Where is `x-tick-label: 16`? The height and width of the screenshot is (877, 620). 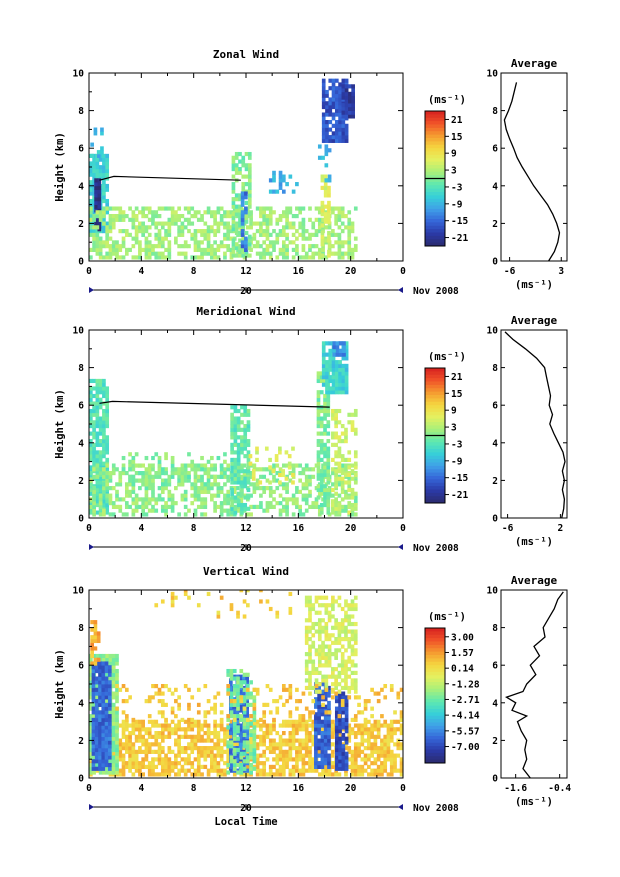 x-tick-label: 16 is located at coordinates (299, 271).